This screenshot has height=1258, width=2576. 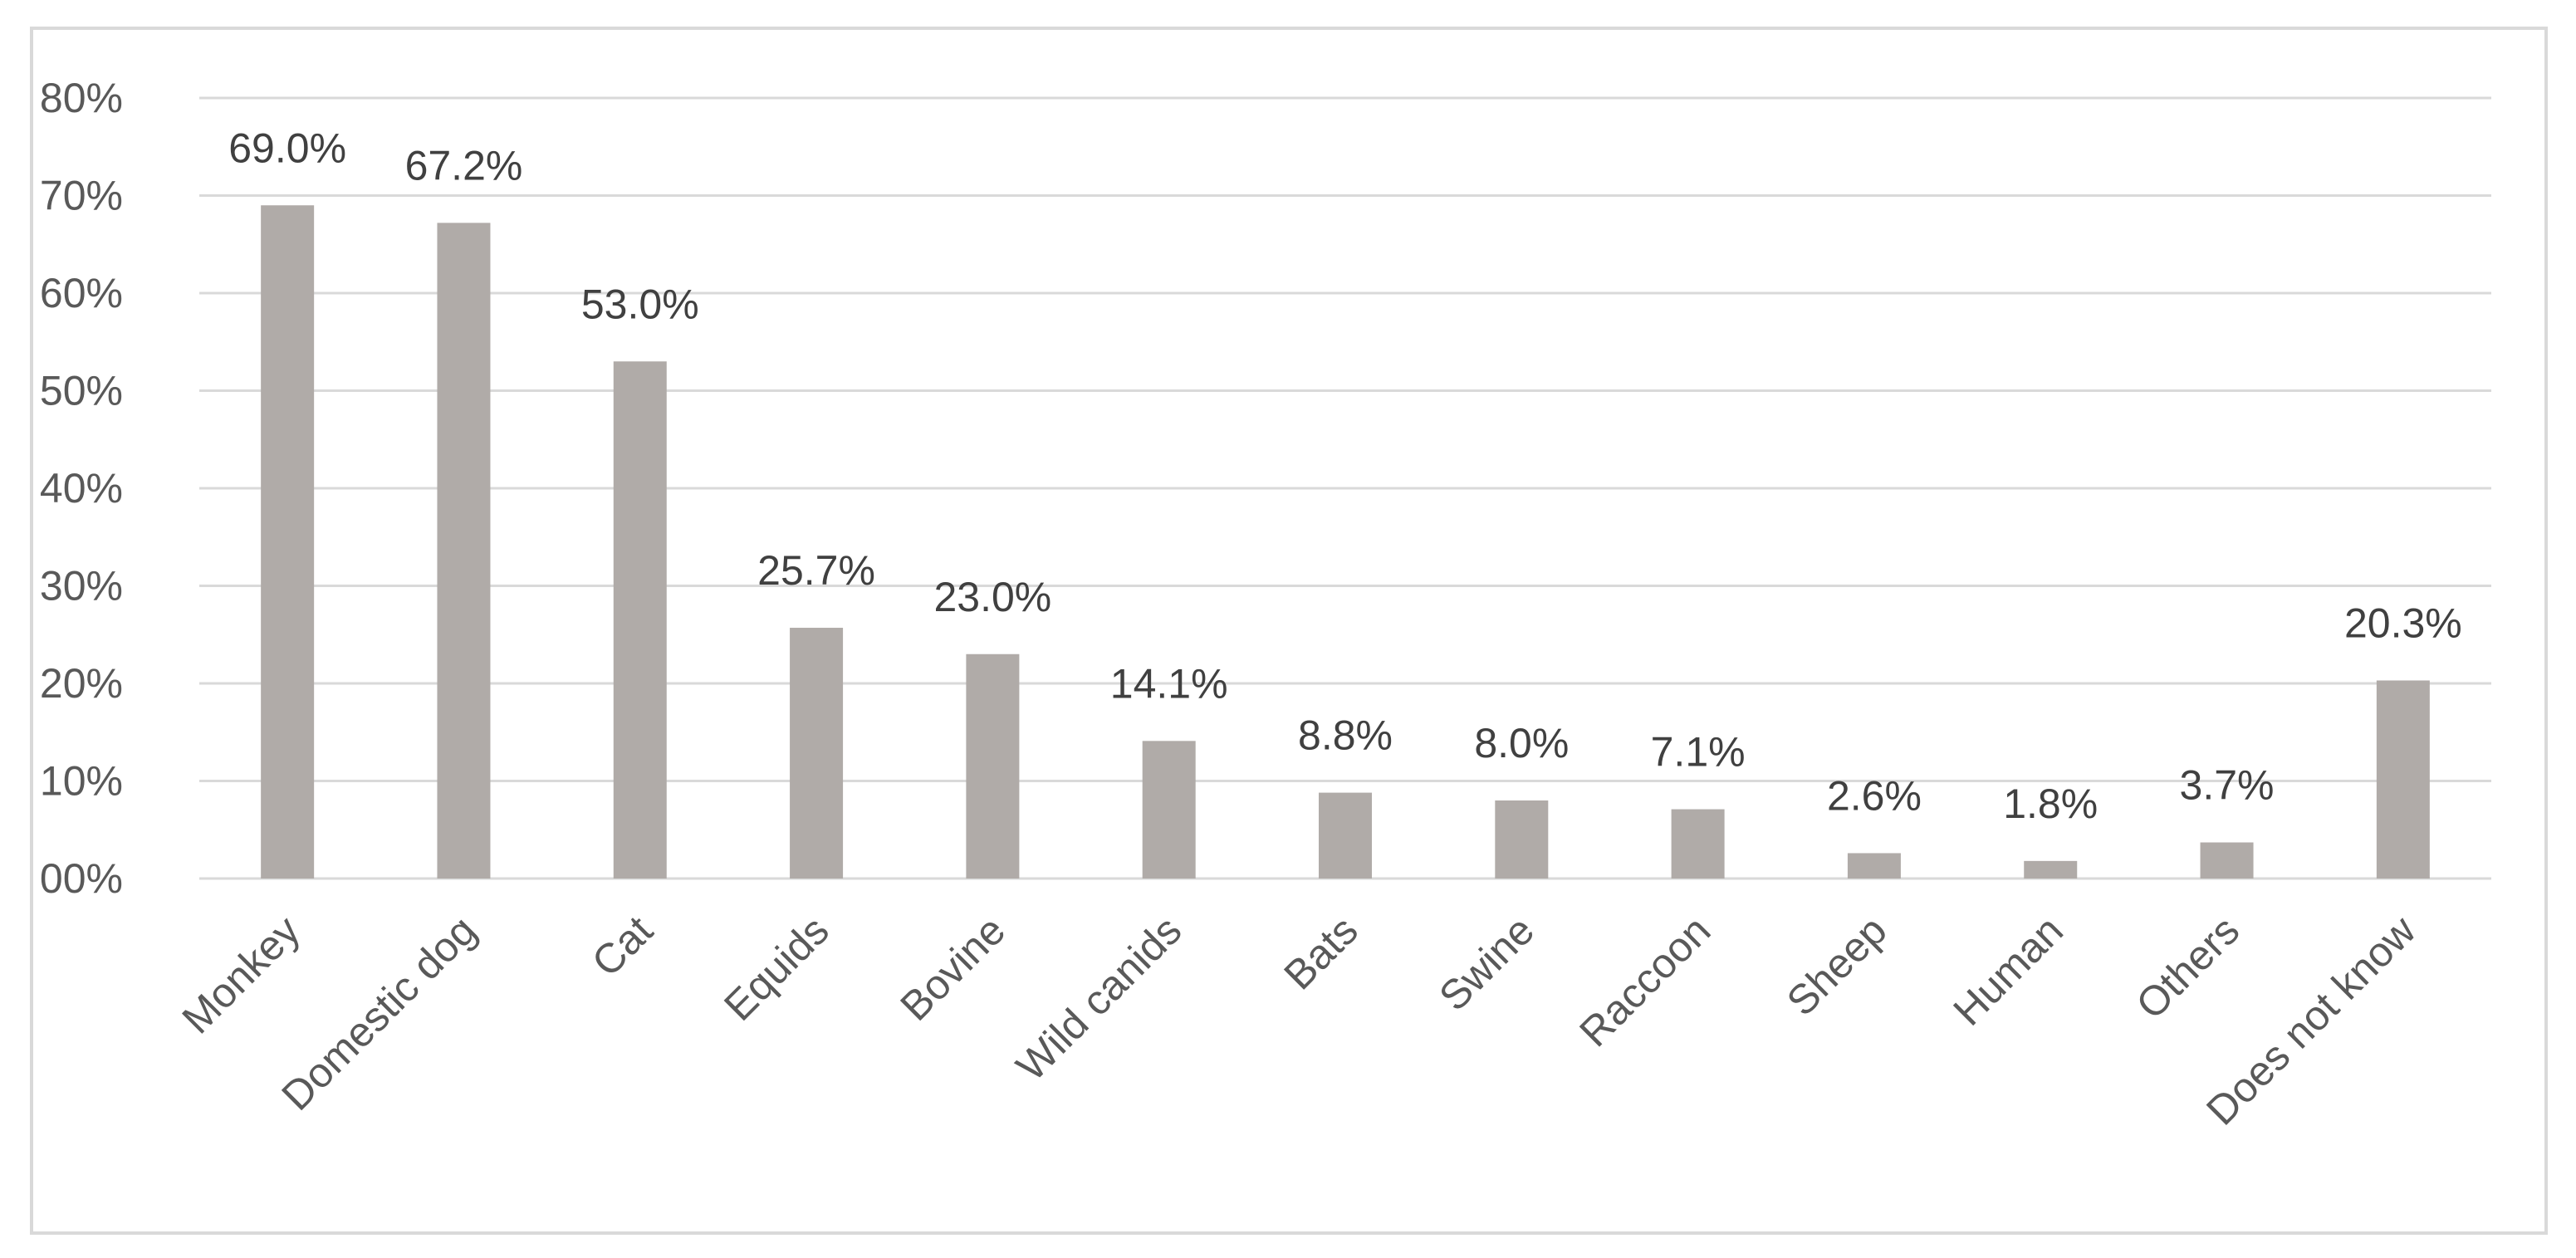 What do you see at coordinates (81, 683) in the screenshot?
I see `y-tick-label: 20%` at bounding box center [81, 683].